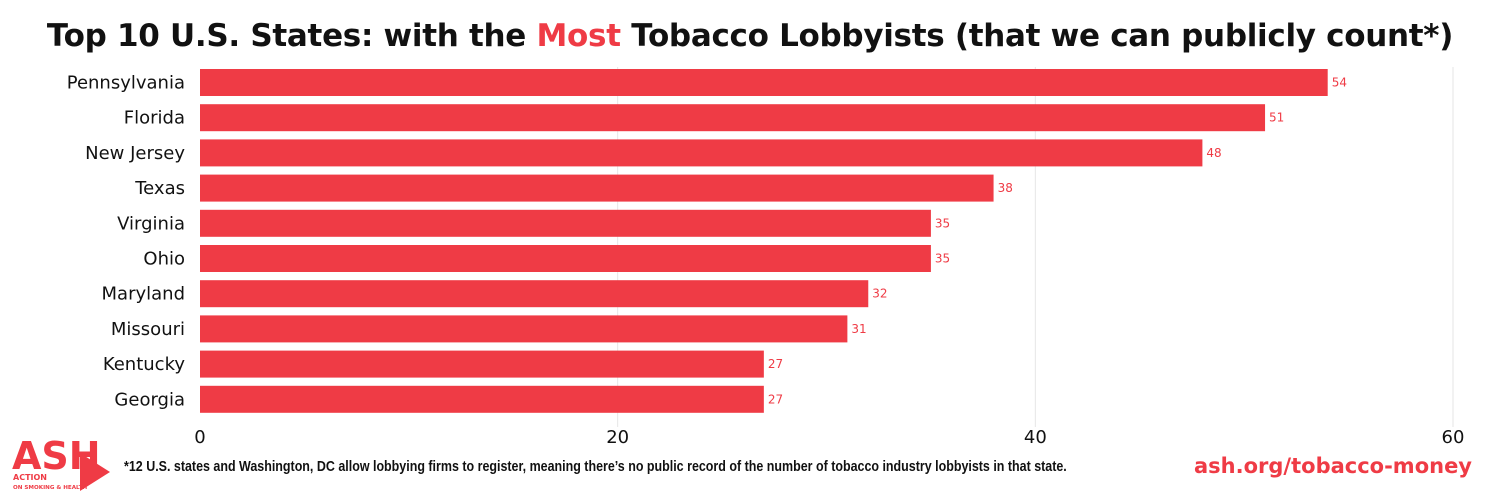 This screenshot has height=500, width=1500. I want to click on data-label: 51, so click(1276, 118).